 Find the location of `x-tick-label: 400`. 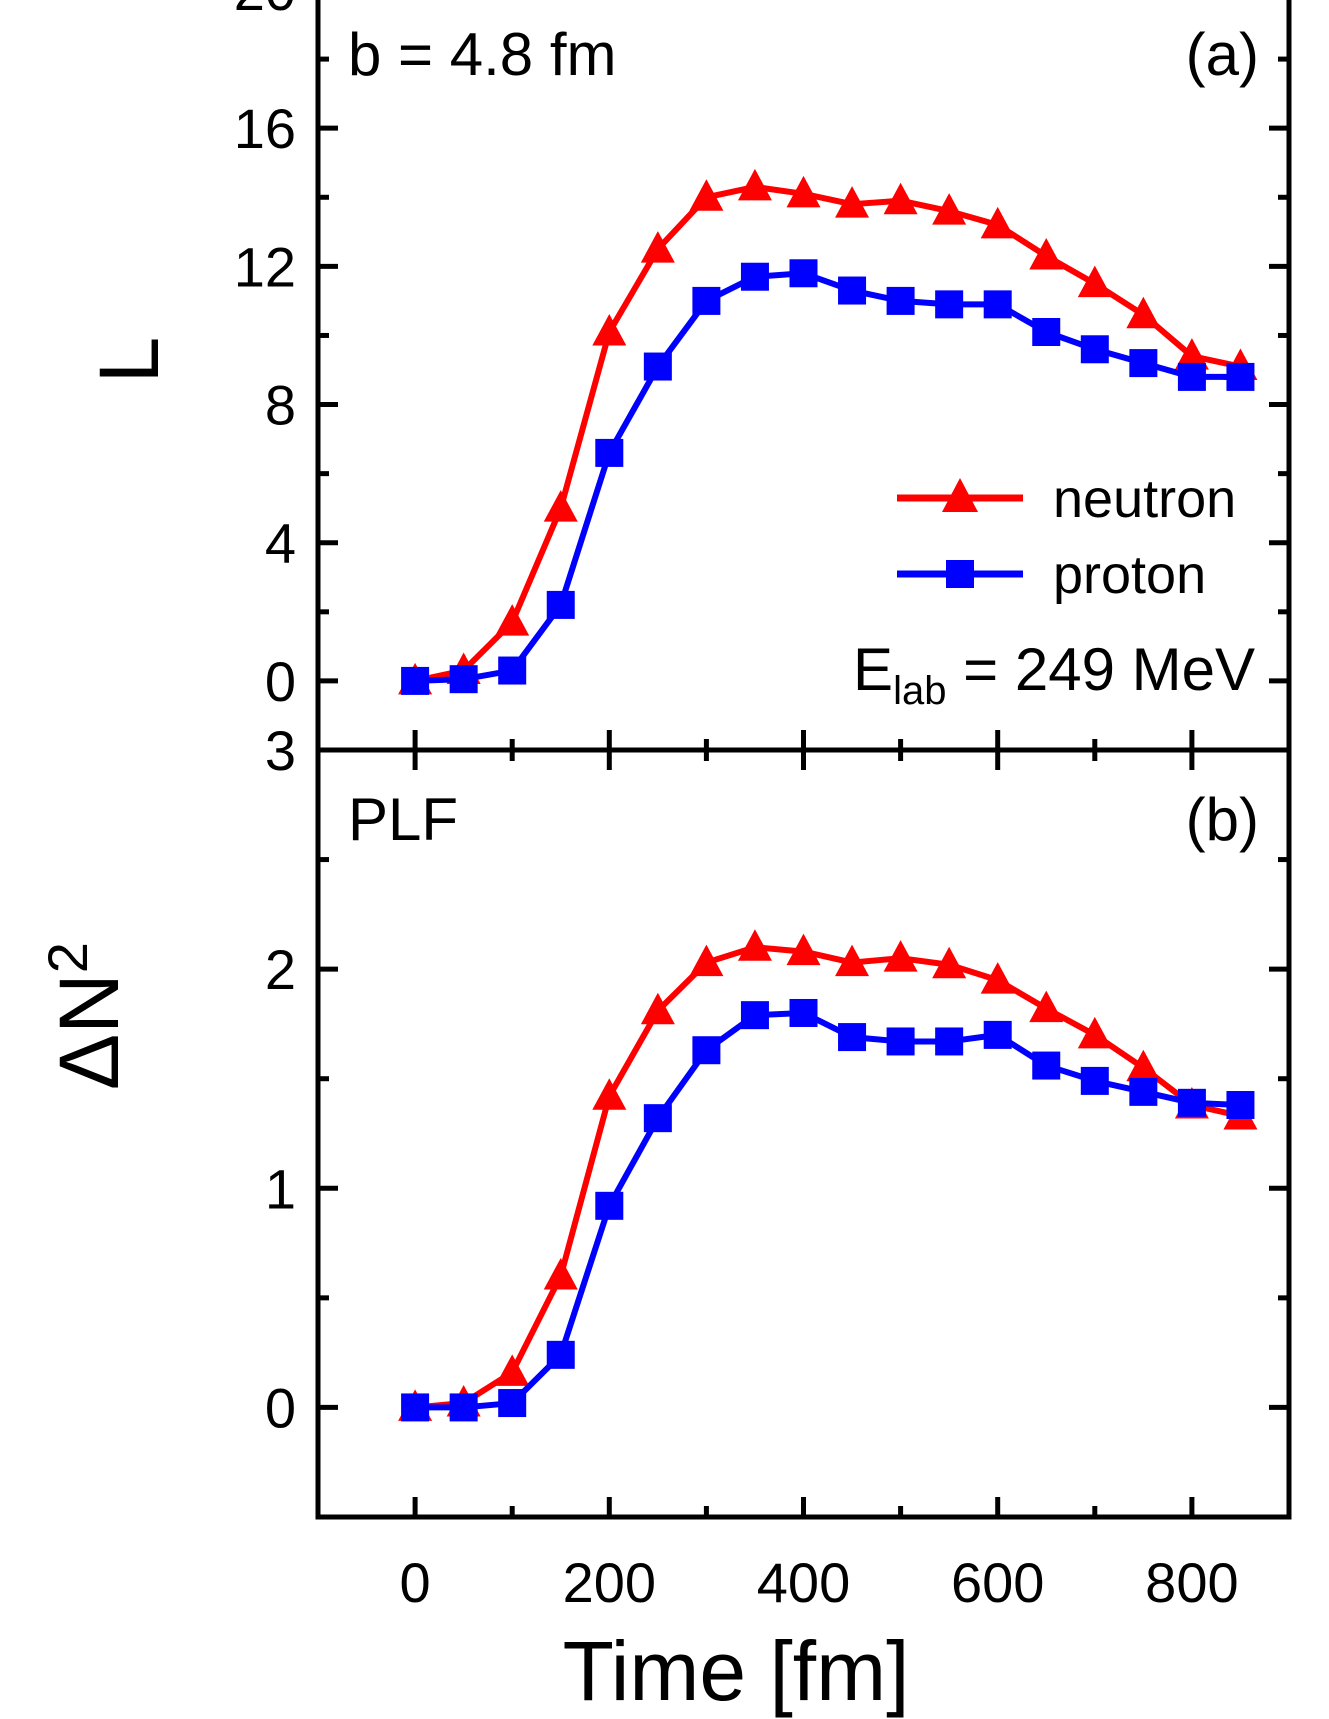

x-tick-label: 400 is located at coordinates (803, 1582).